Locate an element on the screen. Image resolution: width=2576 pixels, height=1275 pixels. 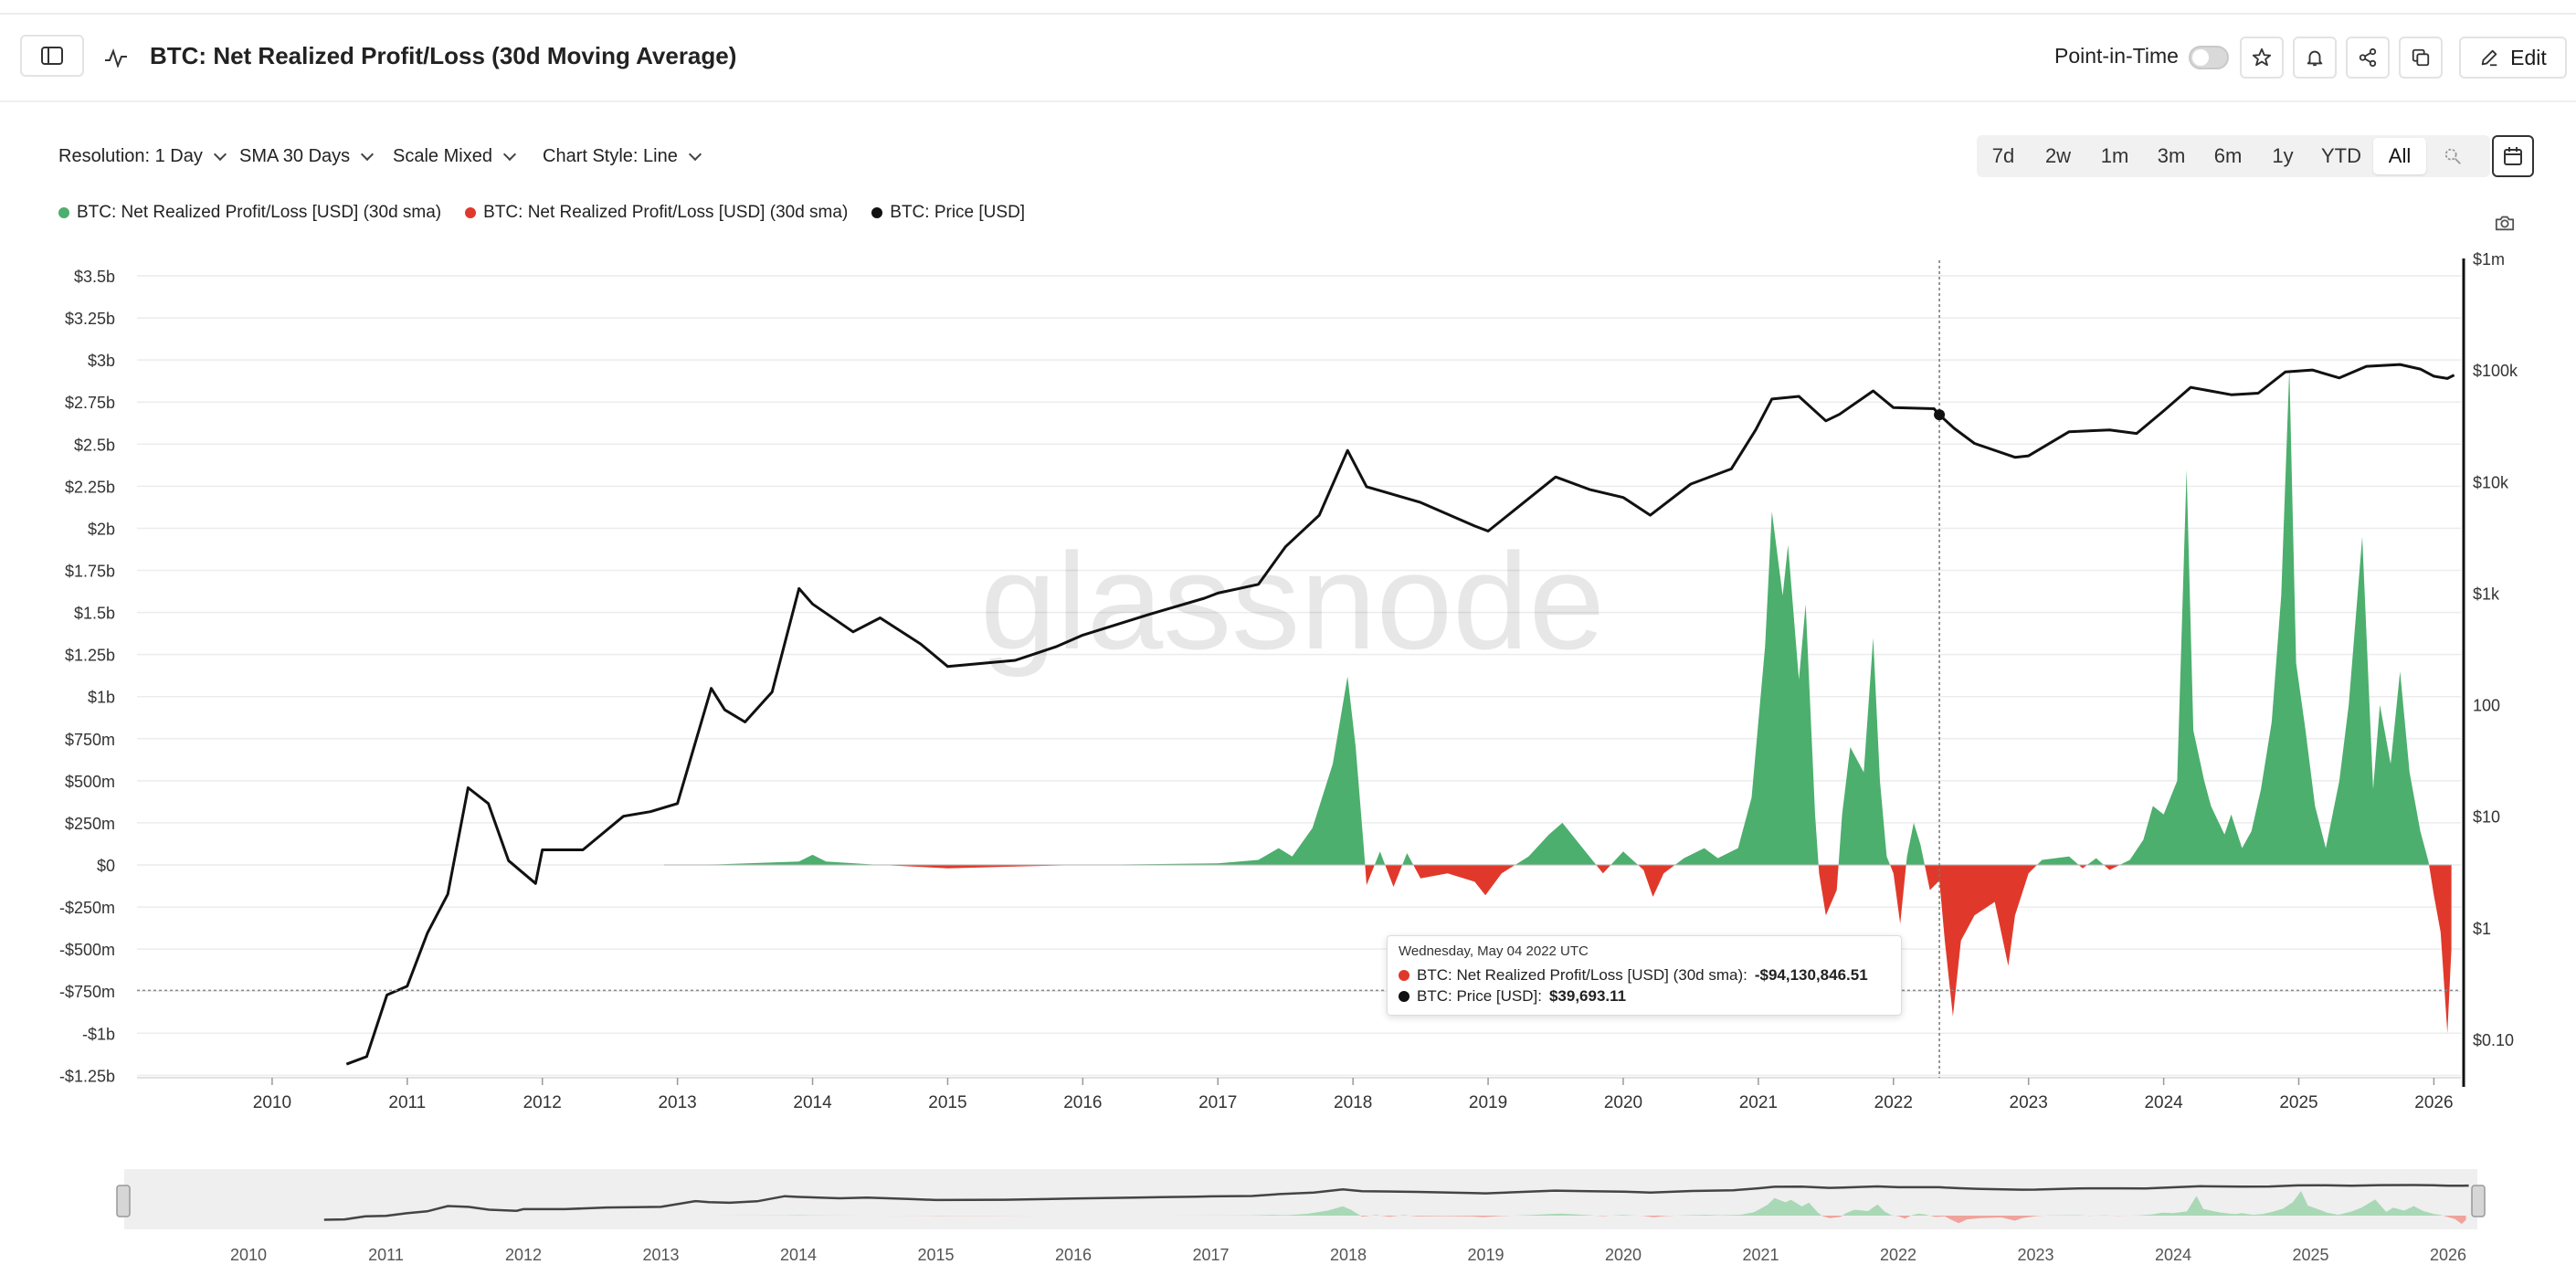
y-tick-label-left: $0 is located at coordinates (106, 866).